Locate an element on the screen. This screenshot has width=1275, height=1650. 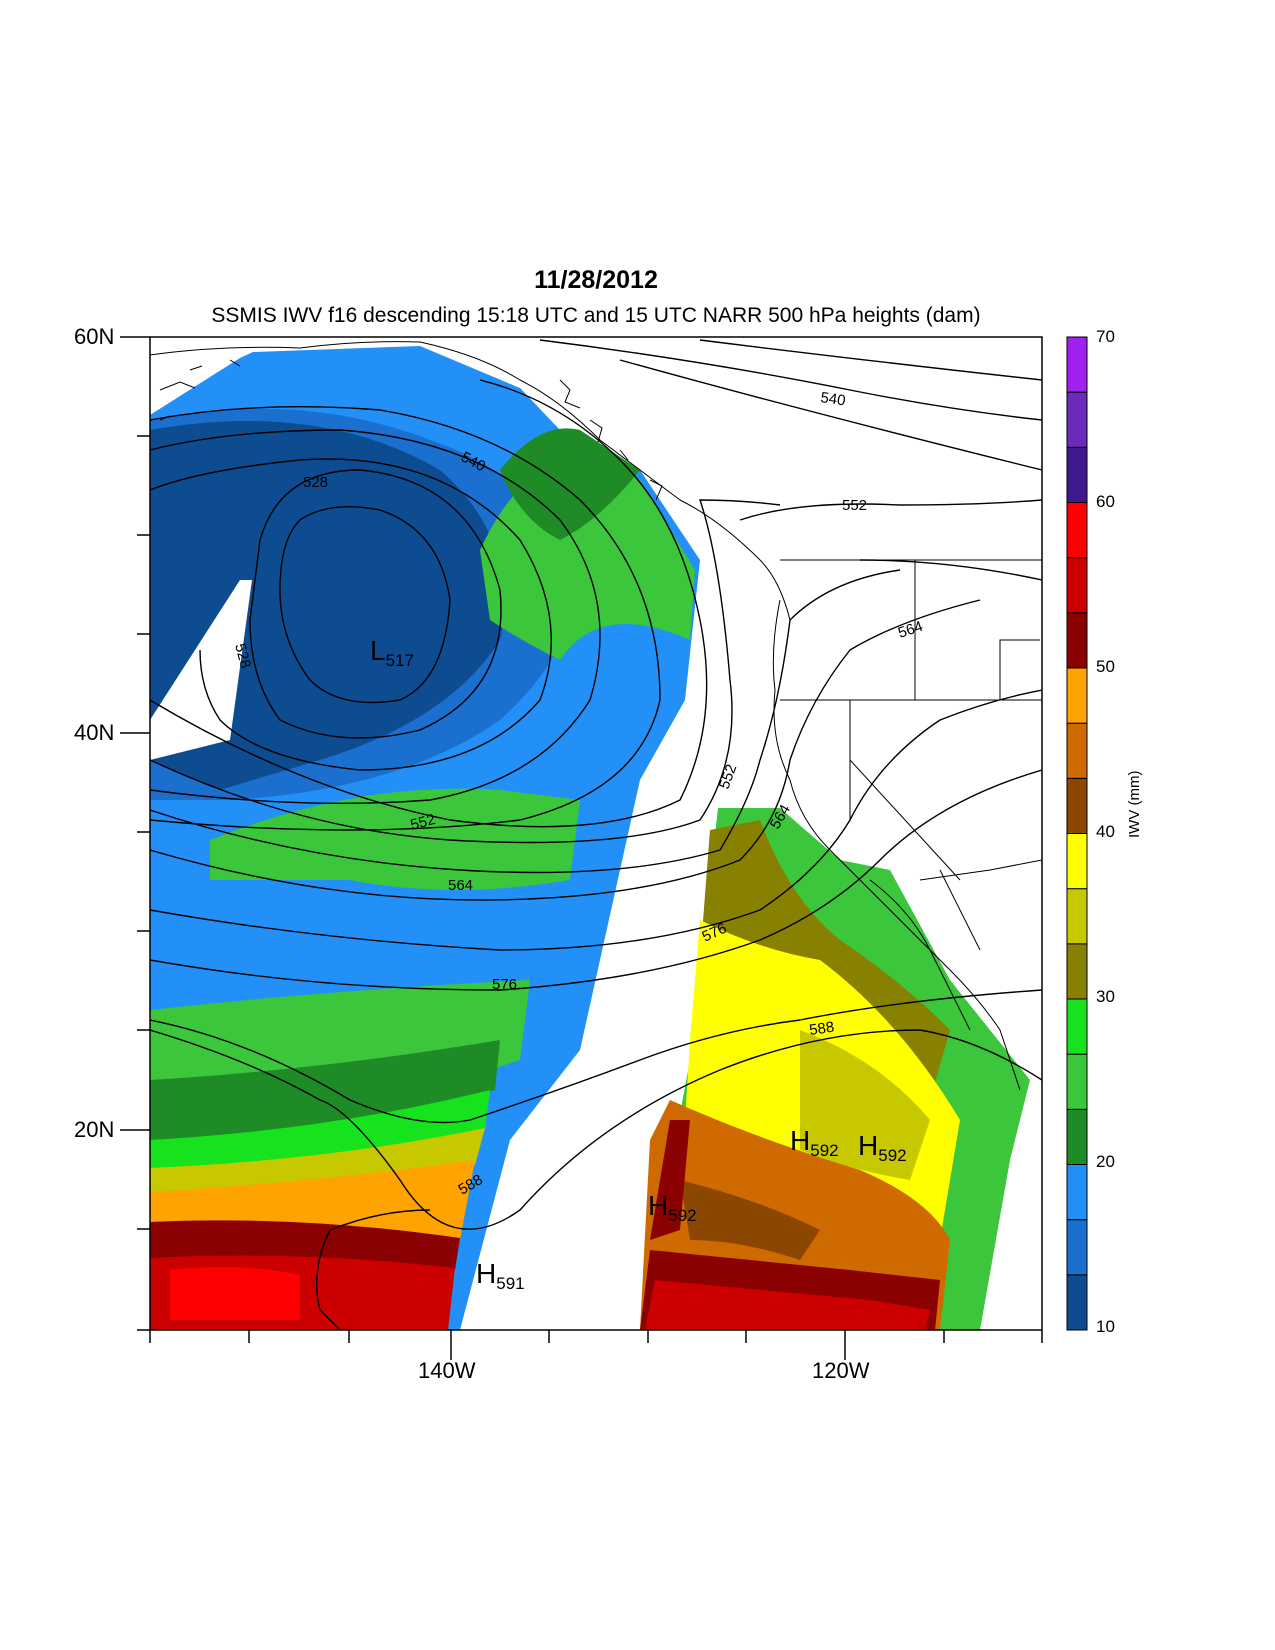
contour-label: 588 is located at coordinates (821, 1029).